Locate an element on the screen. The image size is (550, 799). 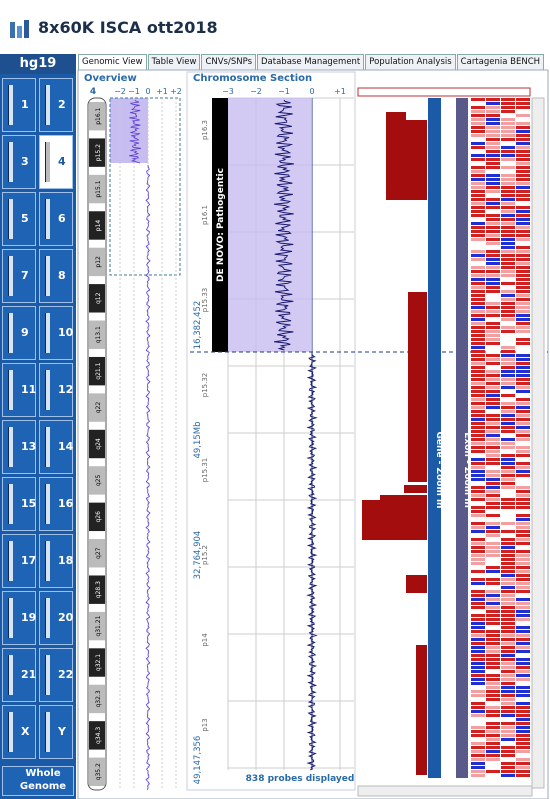
chromosome-button: 3 is located at coordinates (19, 162).